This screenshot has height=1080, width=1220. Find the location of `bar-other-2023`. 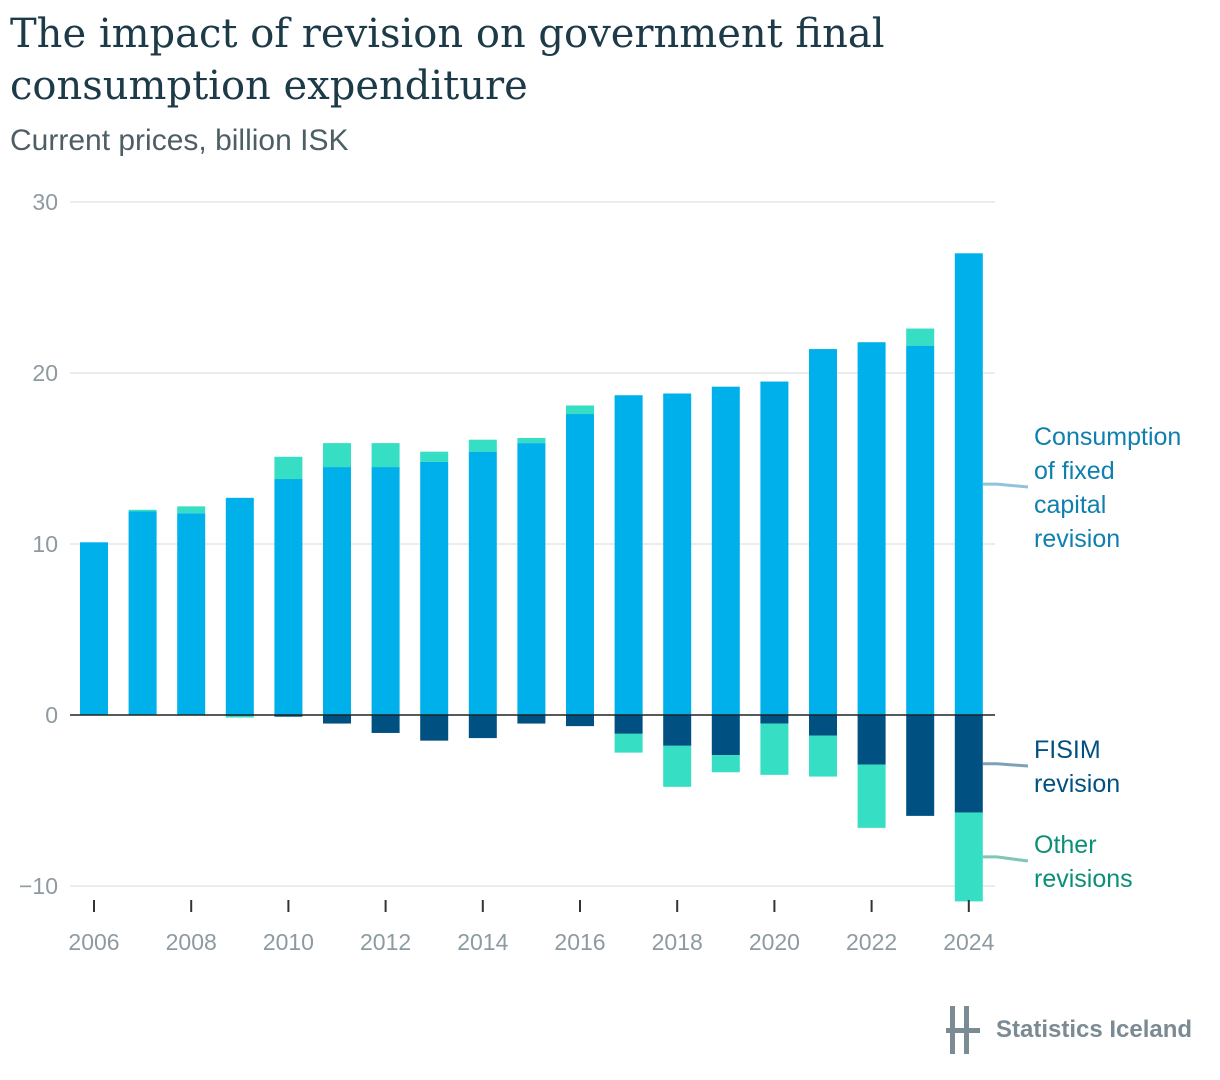

bar-other-2023 is located at coordinates (920, 337).